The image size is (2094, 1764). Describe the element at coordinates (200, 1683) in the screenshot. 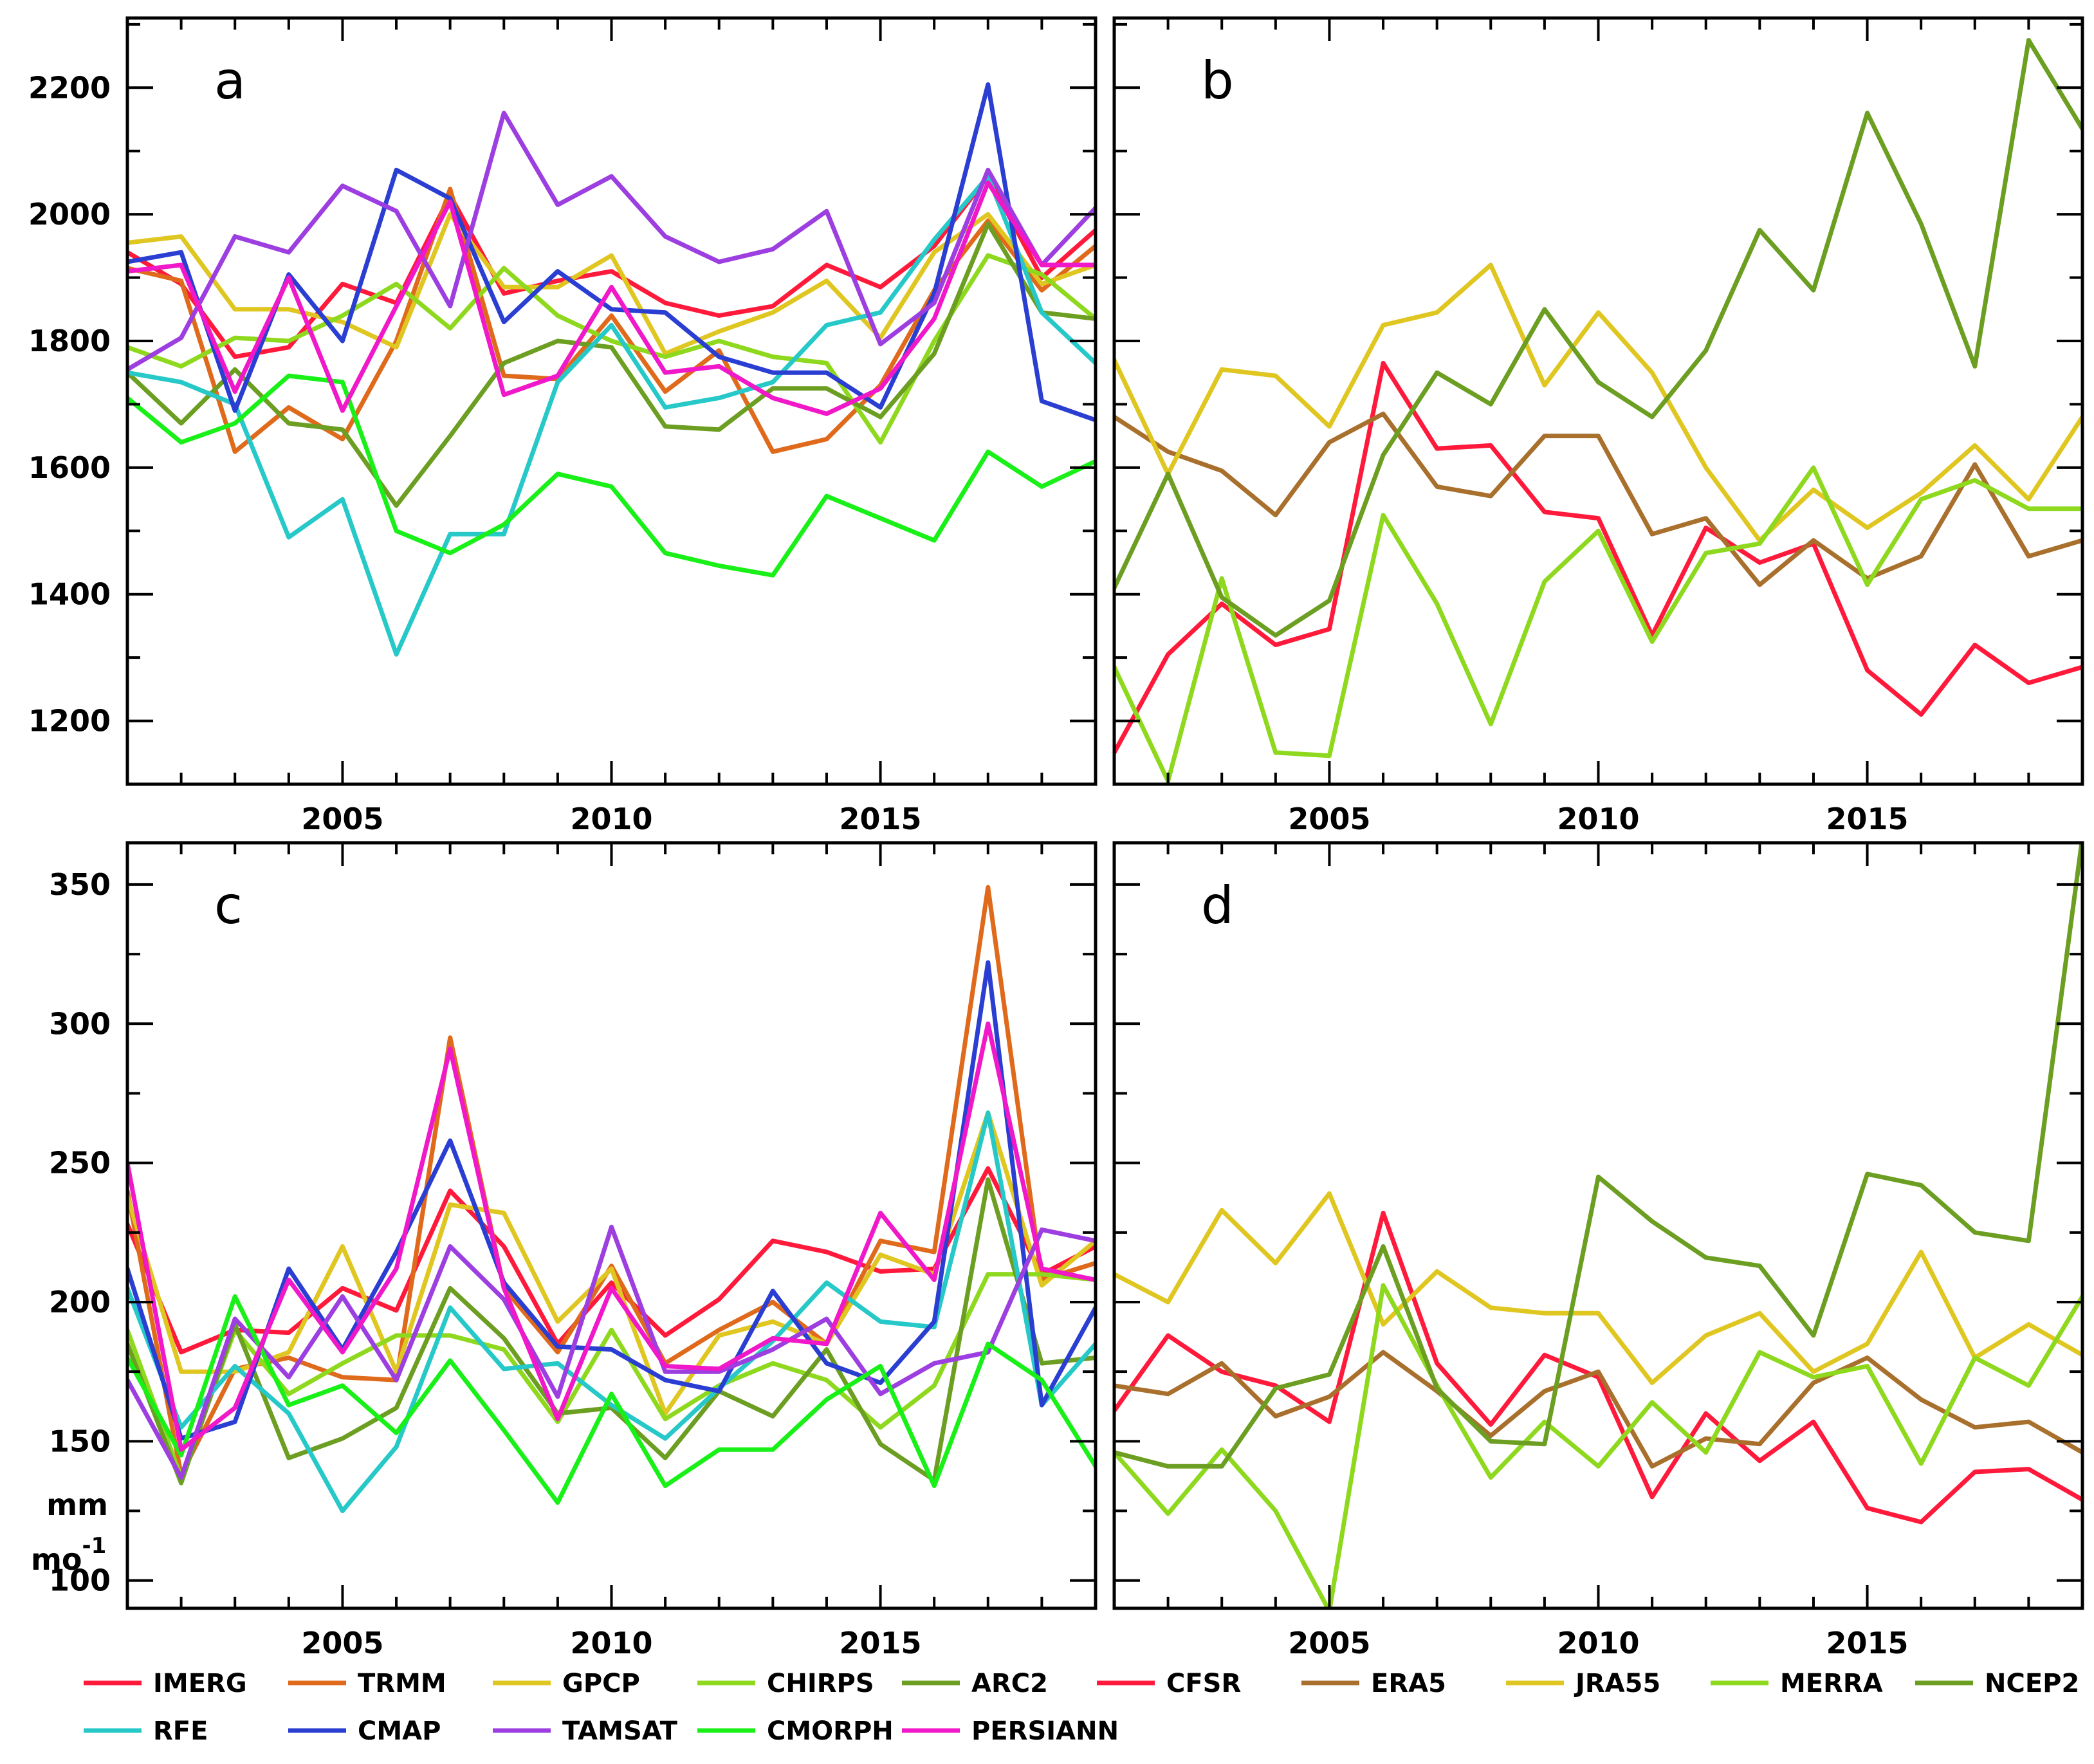

I see `legend-label: IMERG` at that location.